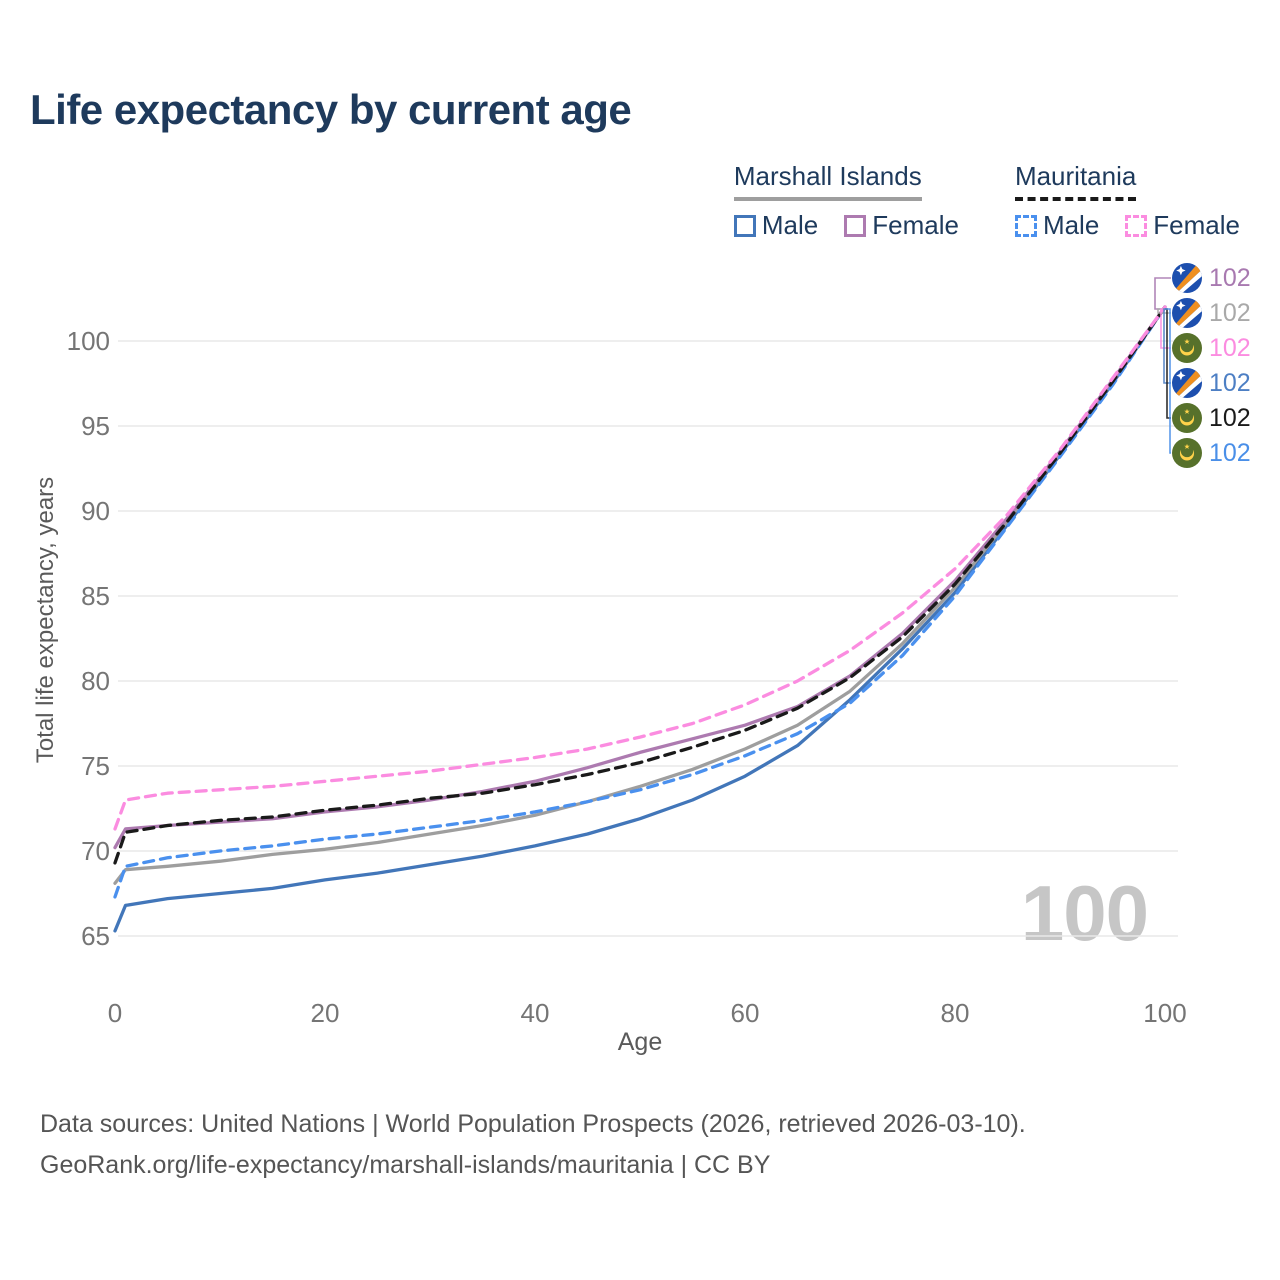 The height and width of the screenshot is (1280, 1280). I want to click on legend-group-mauritania: Mauritania Male Female, so click(1127, 201).